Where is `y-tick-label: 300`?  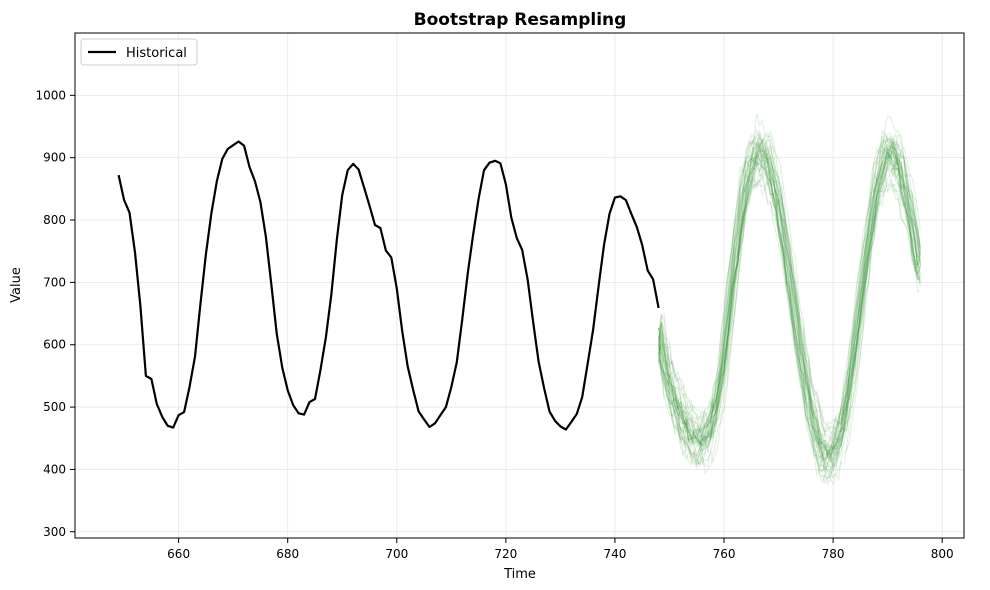
y-tick-label: 300 is located at coordinates (54, 532).